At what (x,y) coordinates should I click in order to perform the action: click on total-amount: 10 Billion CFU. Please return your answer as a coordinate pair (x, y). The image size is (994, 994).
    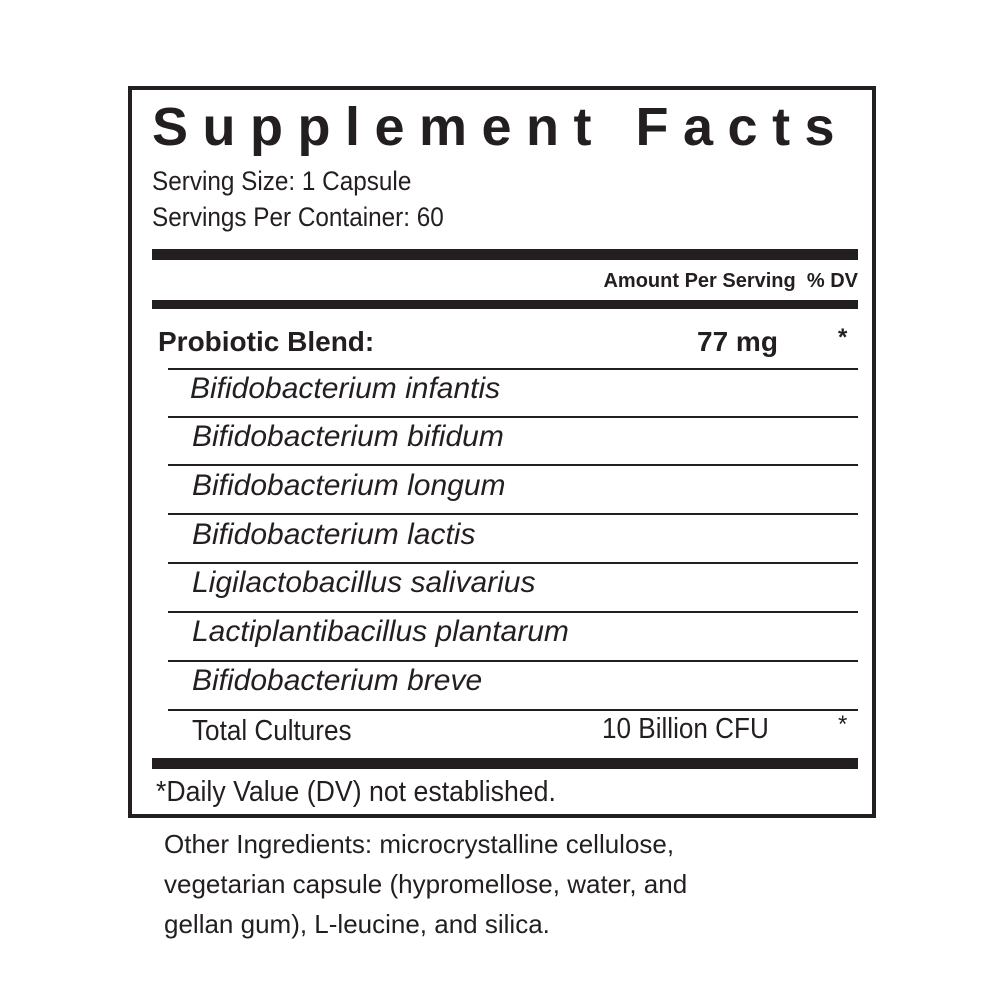
    Looking at the image, I should click on (685, 729).